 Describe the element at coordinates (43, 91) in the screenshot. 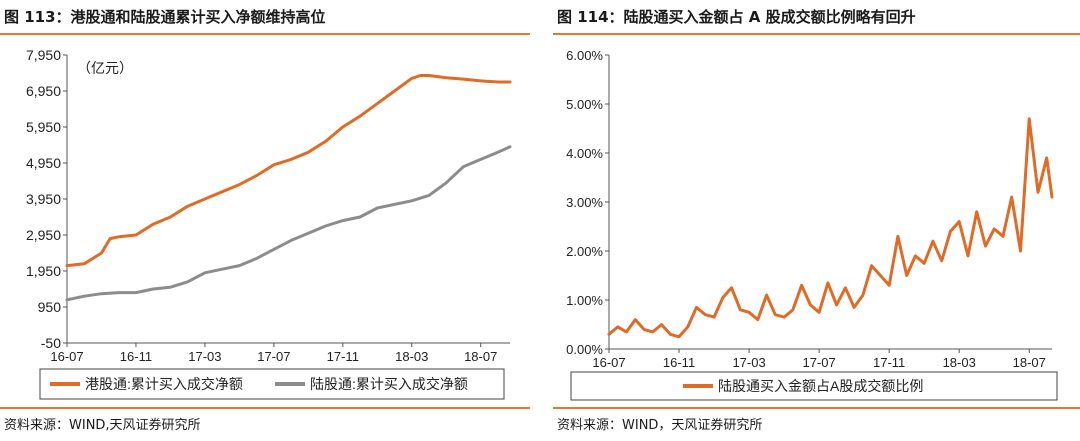

I see `left-y-tick-label: 6,950` at that location.